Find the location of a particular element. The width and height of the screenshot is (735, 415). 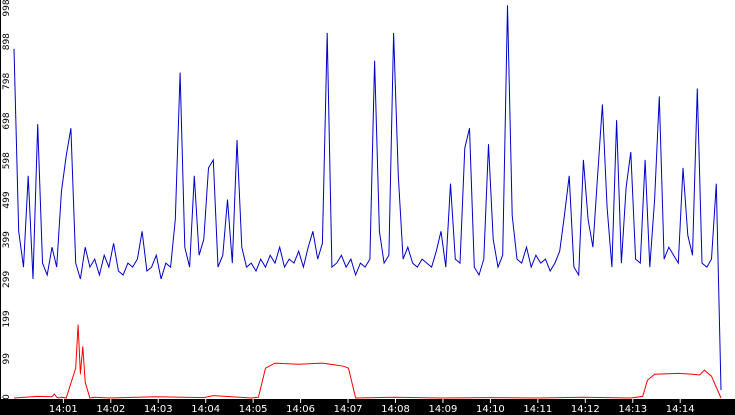

x-axis-bar is located at coordinates (367, 407).